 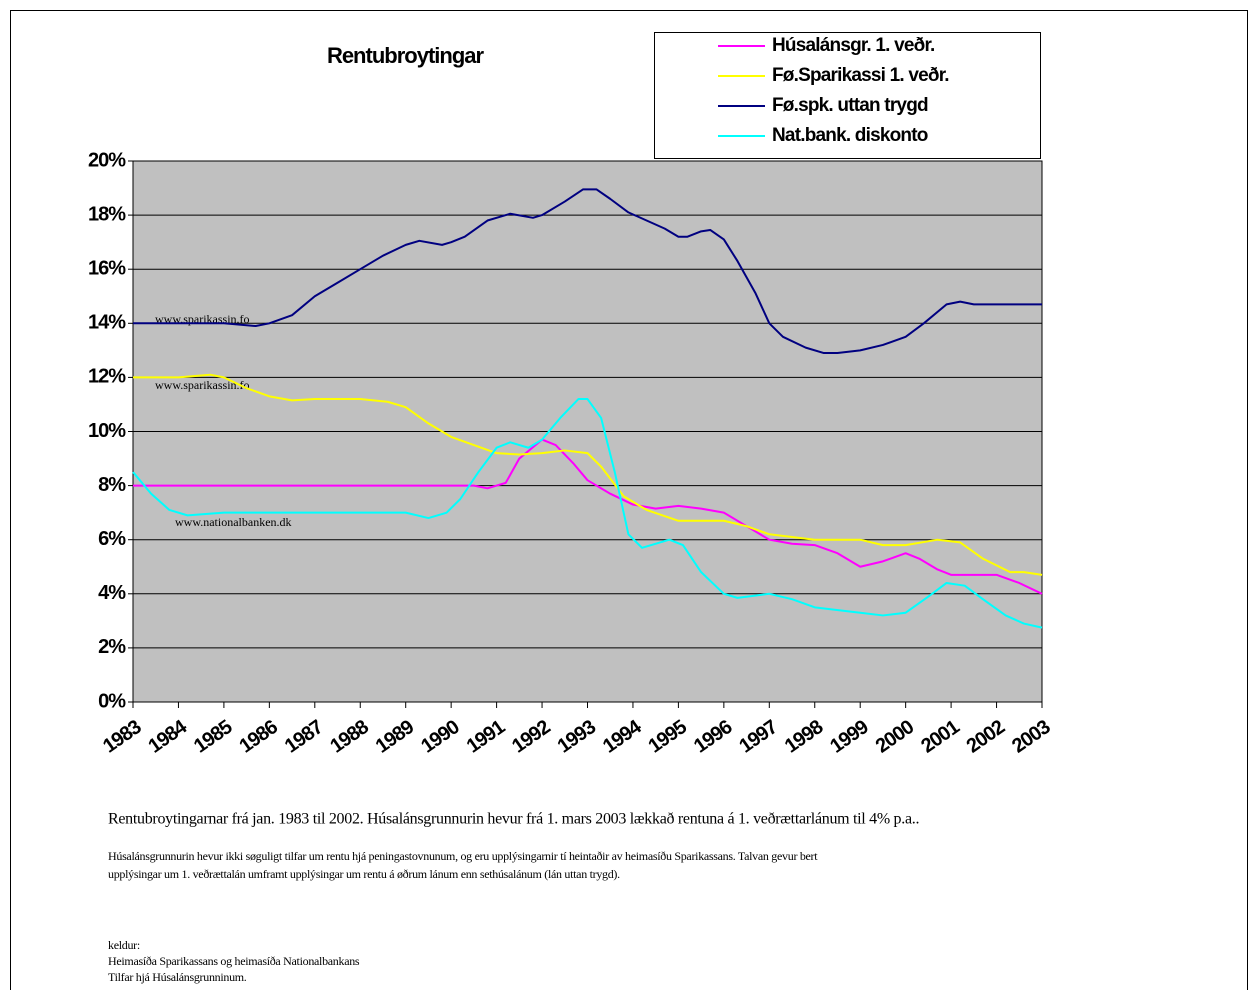 What do you see at coordinates (107, 268) in the screenshot?
I see `y-tick-label: 16%` at bounding box center [107, 268].